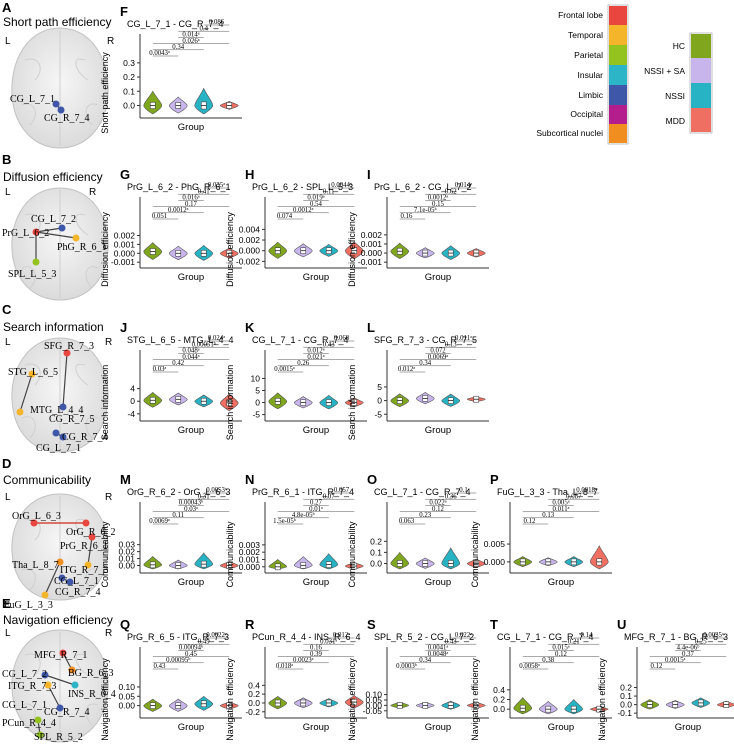 This screenshot has width=734, height=753. What do you see at coordinates (590, 95) in the screenshot?
I see `lobe-label: Limbic` at bounding box center [590, 95].